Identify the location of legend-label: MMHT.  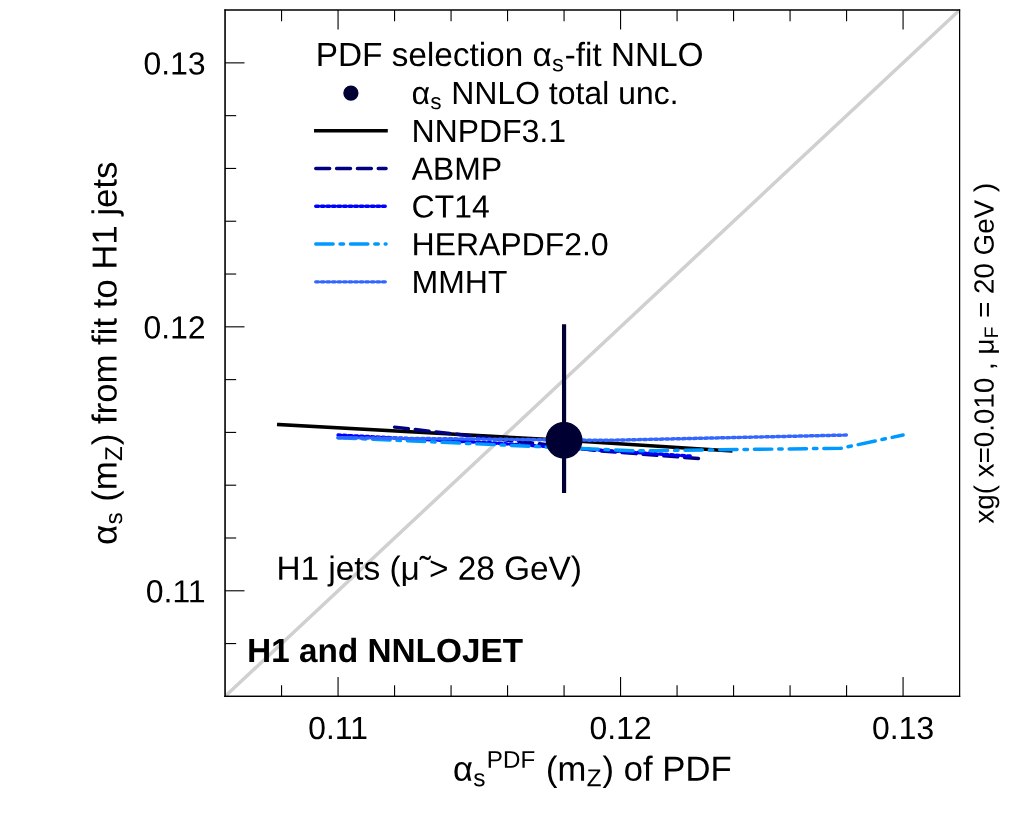
(460, 282).